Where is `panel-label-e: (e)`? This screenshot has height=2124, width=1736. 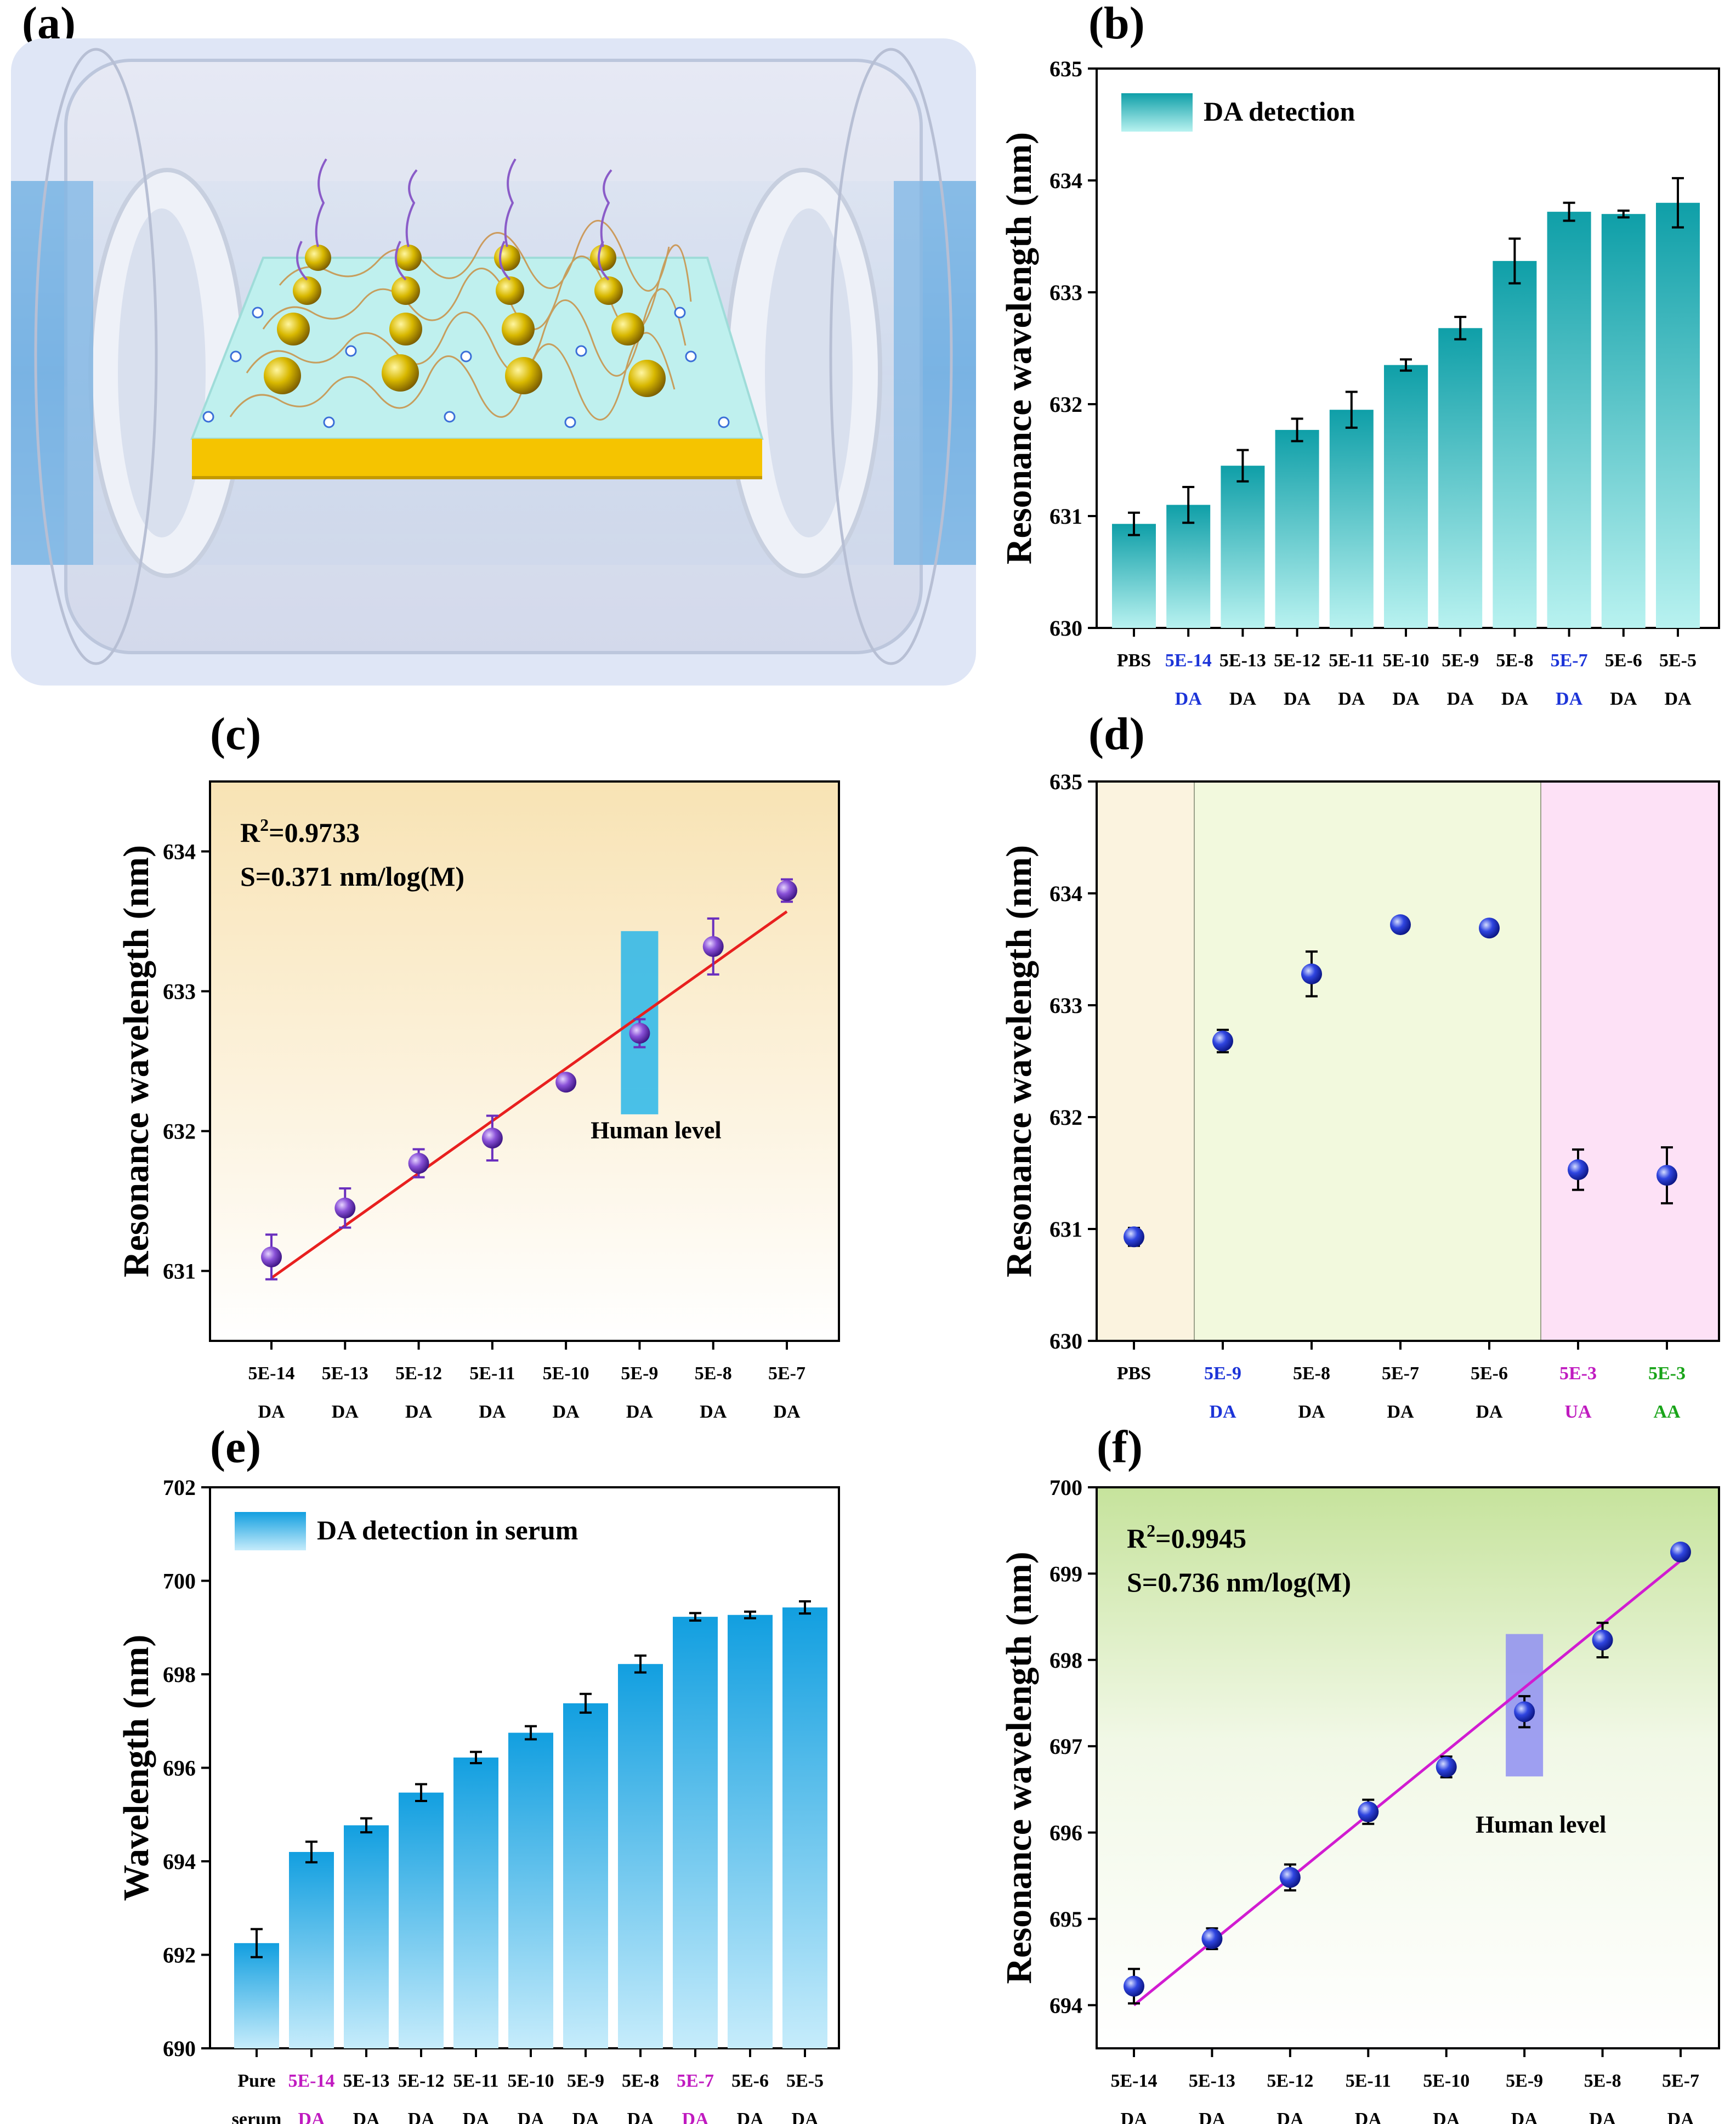 panel-label-e: (e) is located at coordinates (236, 1446).